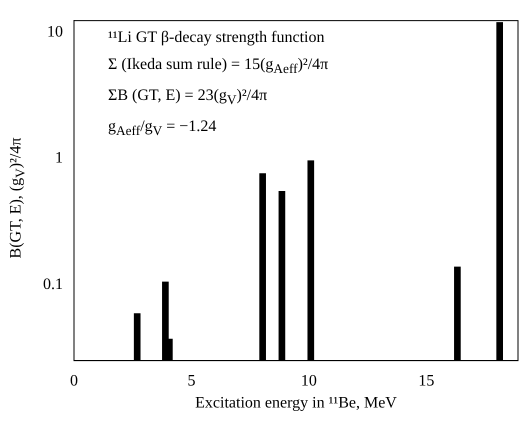  I want to click on annotation: ¹¹Li GT β-decay strength function, so click(217, 38).